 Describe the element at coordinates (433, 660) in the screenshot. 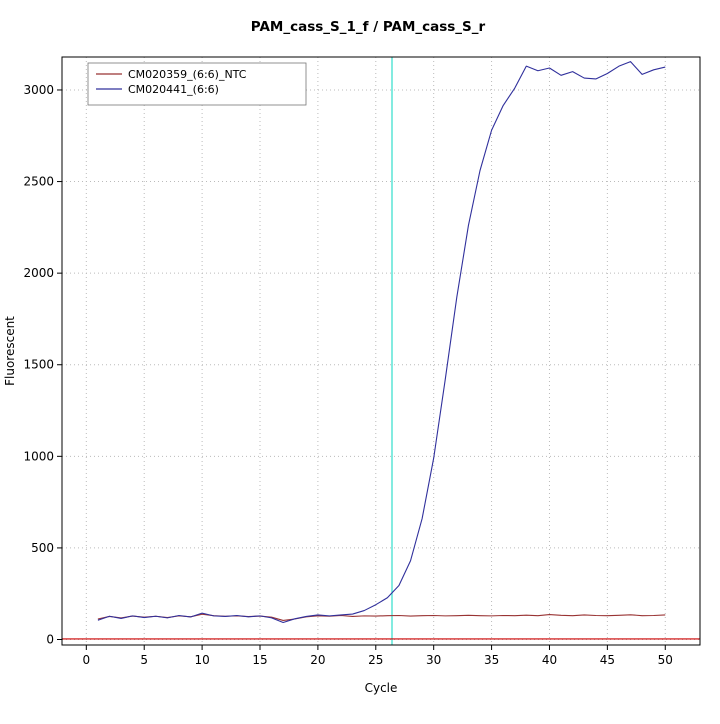

I see `x-tick-label: 30` at that location.